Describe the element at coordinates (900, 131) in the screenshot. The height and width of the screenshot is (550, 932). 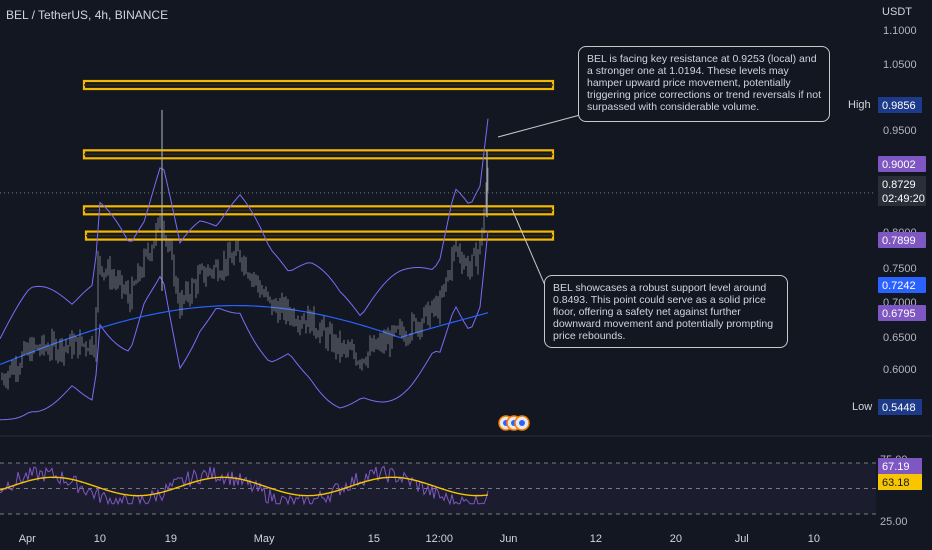
I see `price-tick: 0.9500` at that location.